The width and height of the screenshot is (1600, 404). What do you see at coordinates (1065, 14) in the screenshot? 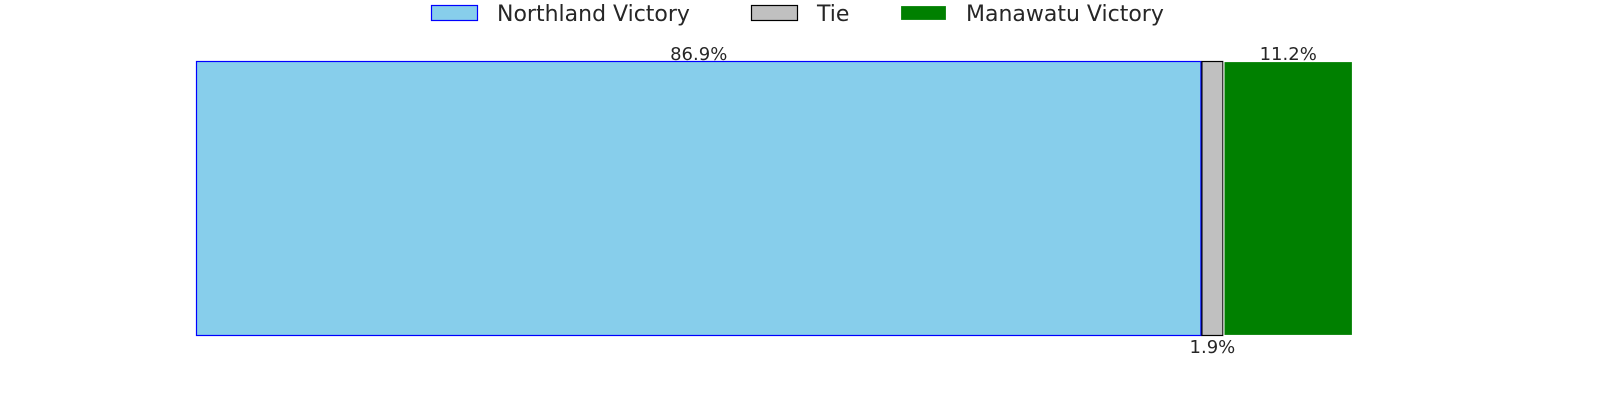
I see `legend-label-manawatu-victory: Manawatu Victory` at bounding box center [1065, 14].